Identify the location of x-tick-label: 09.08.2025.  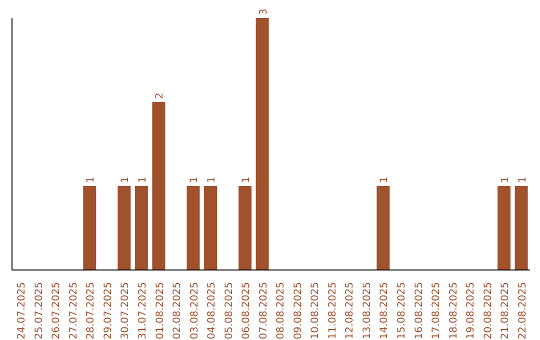
(298, 311).